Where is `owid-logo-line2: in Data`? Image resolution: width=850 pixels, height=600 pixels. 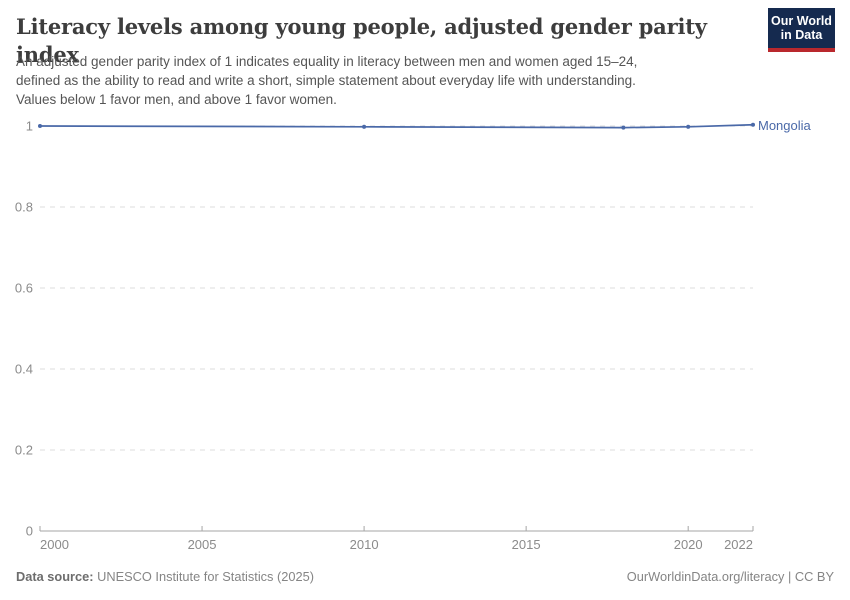 owid-logo-line2: in Data is located at coordinates (801, 35).